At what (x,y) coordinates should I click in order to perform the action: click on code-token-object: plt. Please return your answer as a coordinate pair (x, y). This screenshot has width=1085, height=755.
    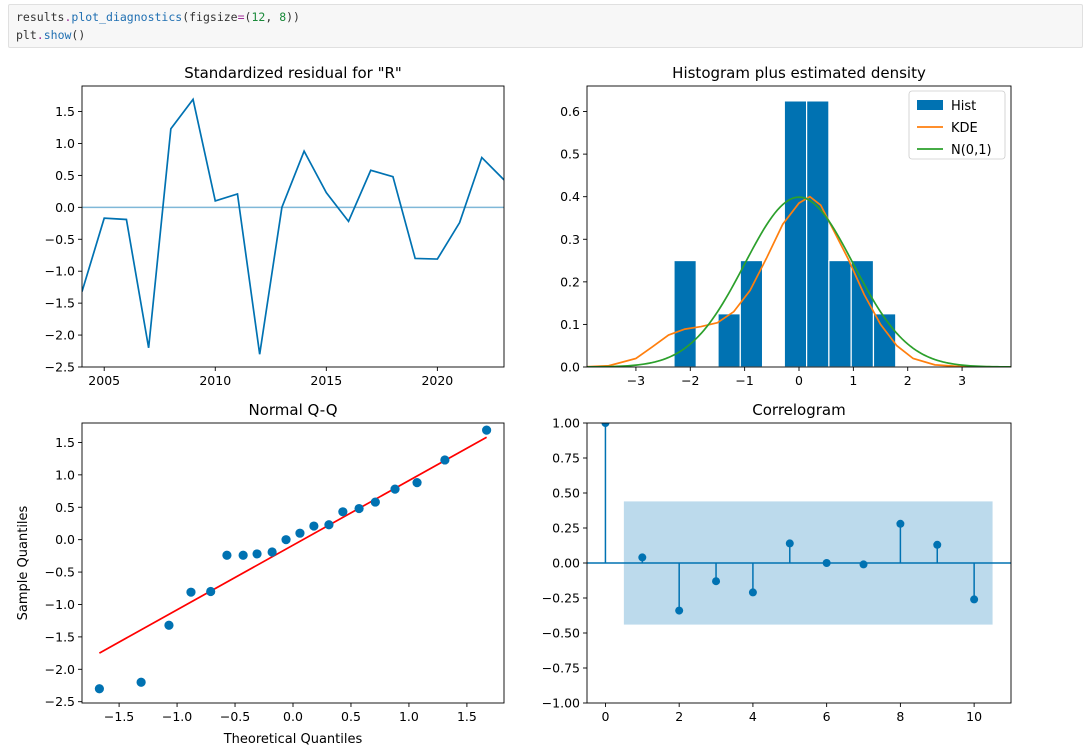
    Looking at the image, I should click on (26, 35).